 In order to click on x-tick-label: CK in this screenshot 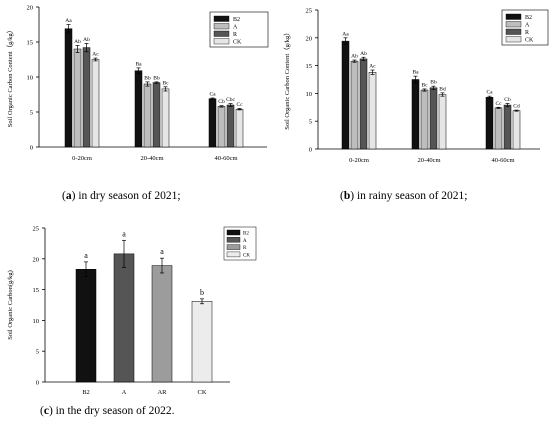, I will do `click(201, 392)`.